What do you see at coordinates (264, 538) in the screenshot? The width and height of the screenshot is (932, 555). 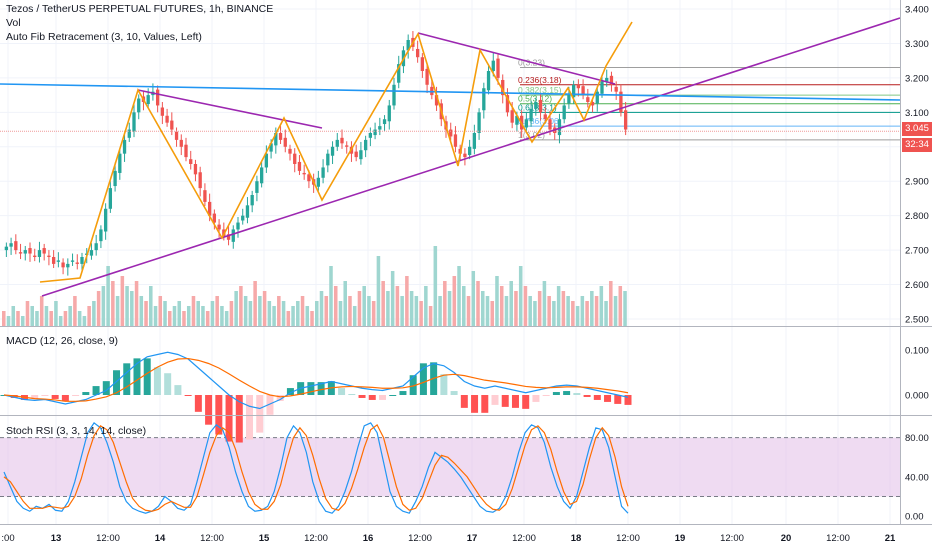 I see `time-tick-label: 15` at bounding box center [264, 538].